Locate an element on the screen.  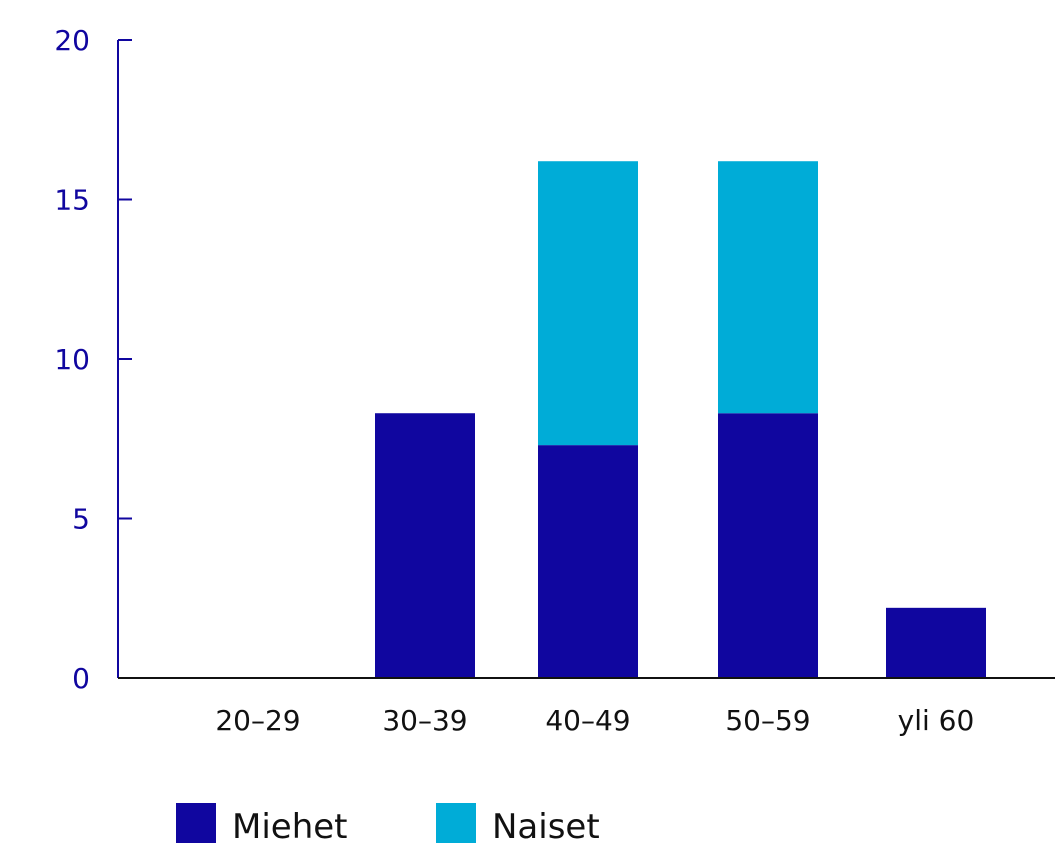
x-category-label: 20–29 is located at coordinates (257, 720).